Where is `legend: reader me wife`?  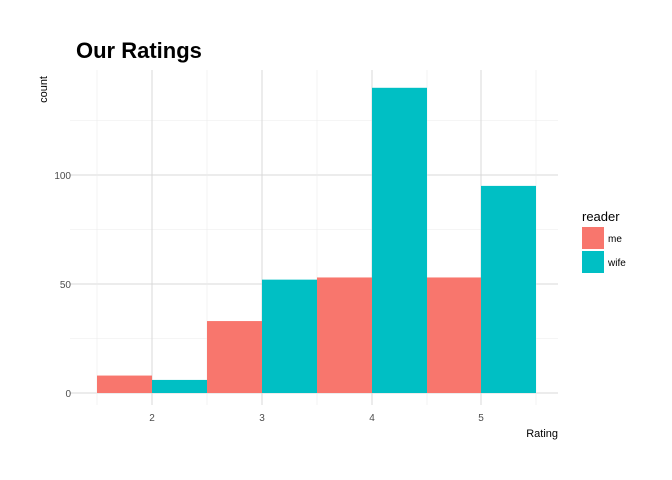 legend: reader me wife is located at coordinates (604, 241).